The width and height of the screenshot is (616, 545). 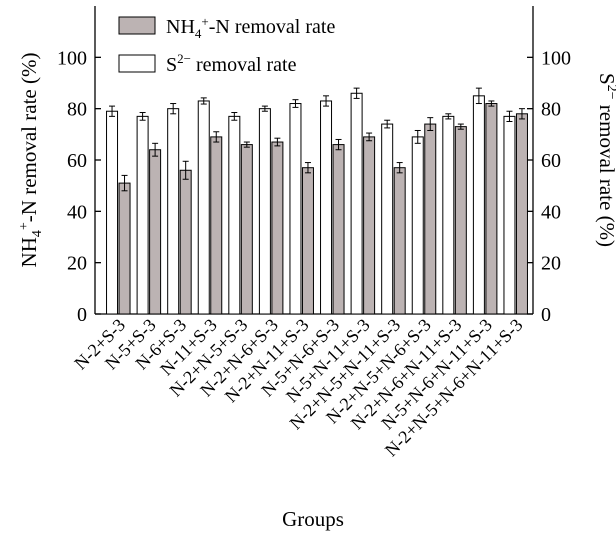 I want to click on left-axis-title-sub: 4, so click(x=37, y=233).